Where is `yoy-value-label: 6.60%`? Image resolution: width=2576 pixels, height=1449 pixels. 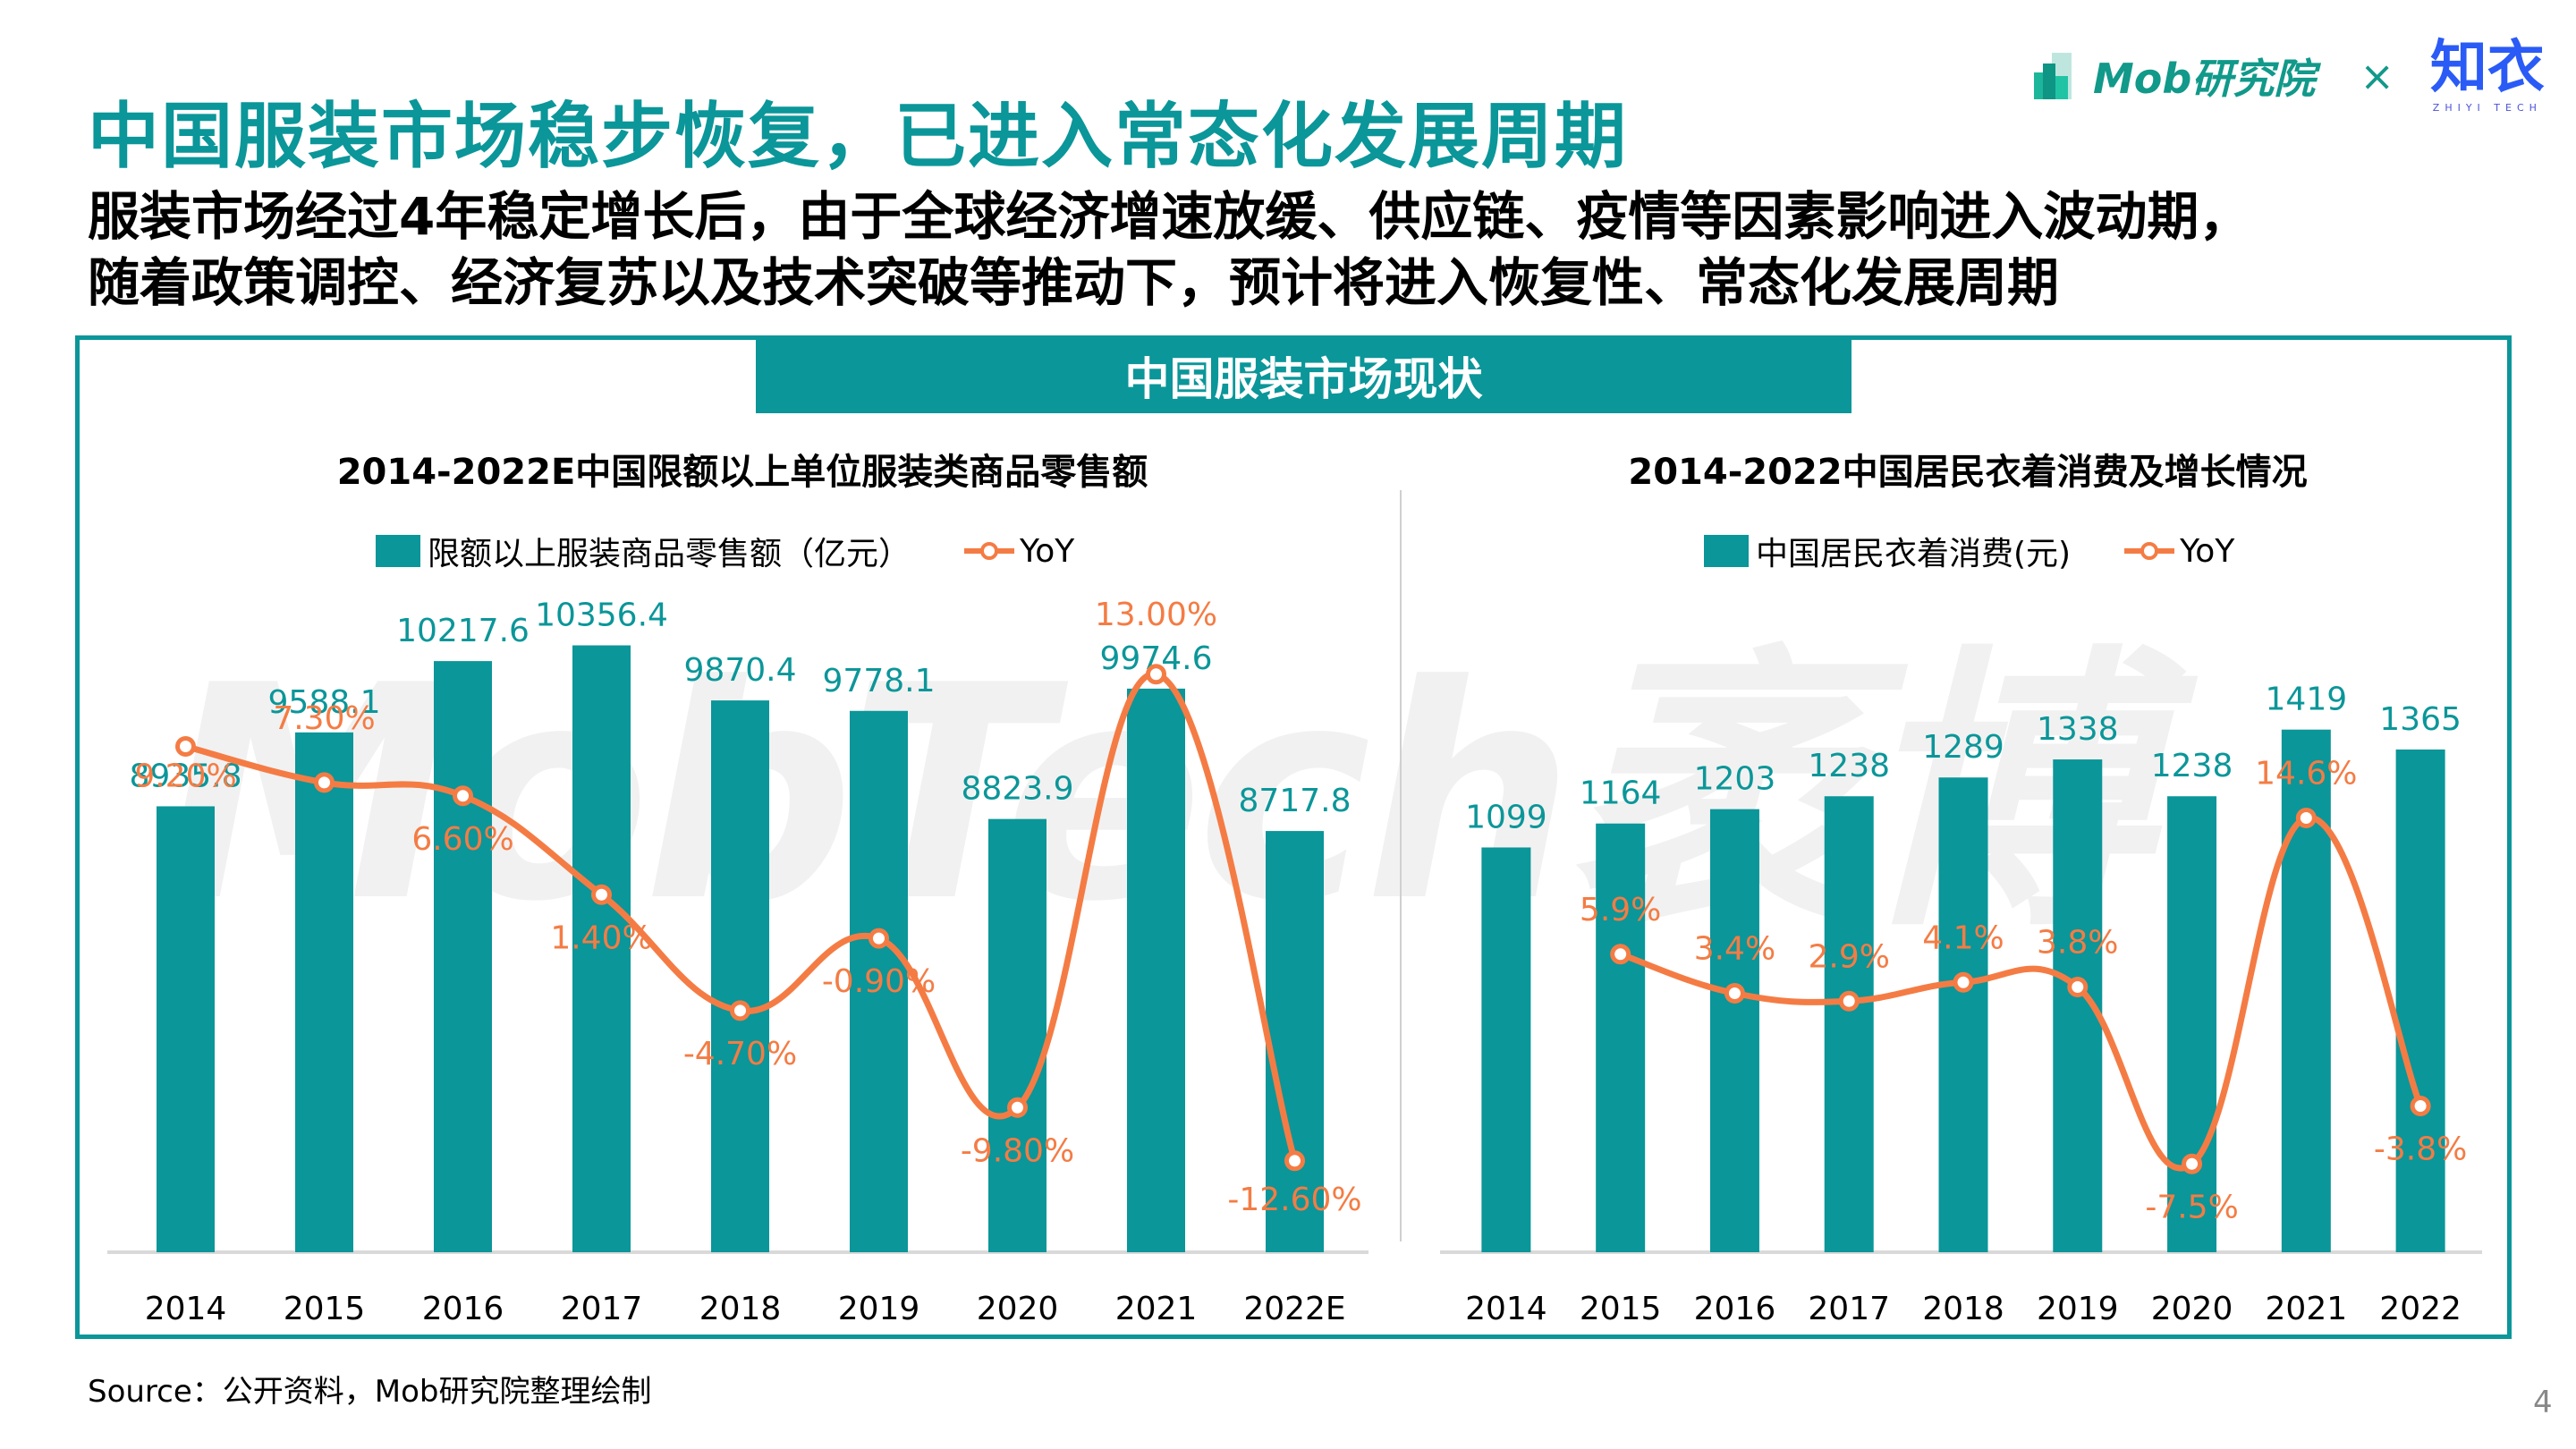 yoy-value-label: 6.60% is located at coordinates (462, 839).